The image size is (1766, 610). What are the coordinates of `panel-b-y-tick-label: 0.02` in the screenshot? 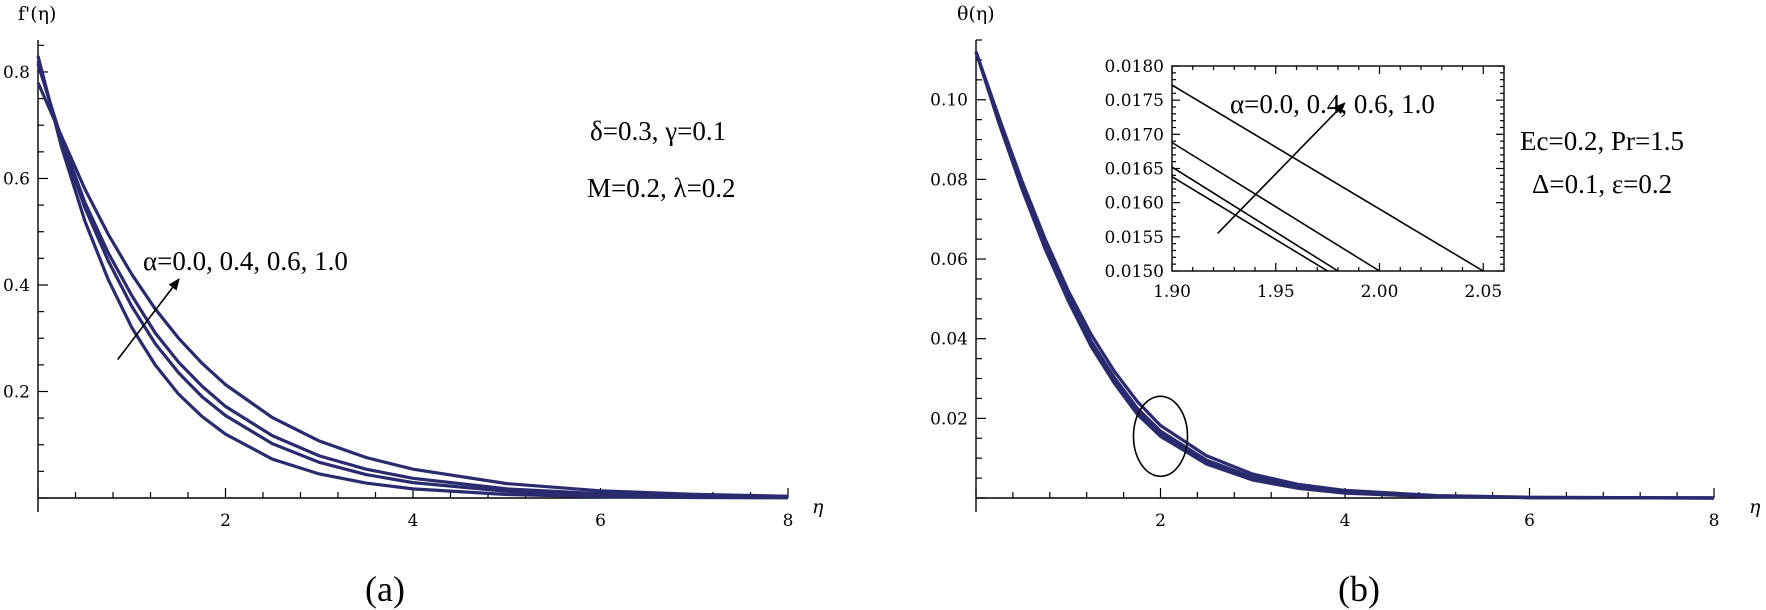 It's located at (949, 419).